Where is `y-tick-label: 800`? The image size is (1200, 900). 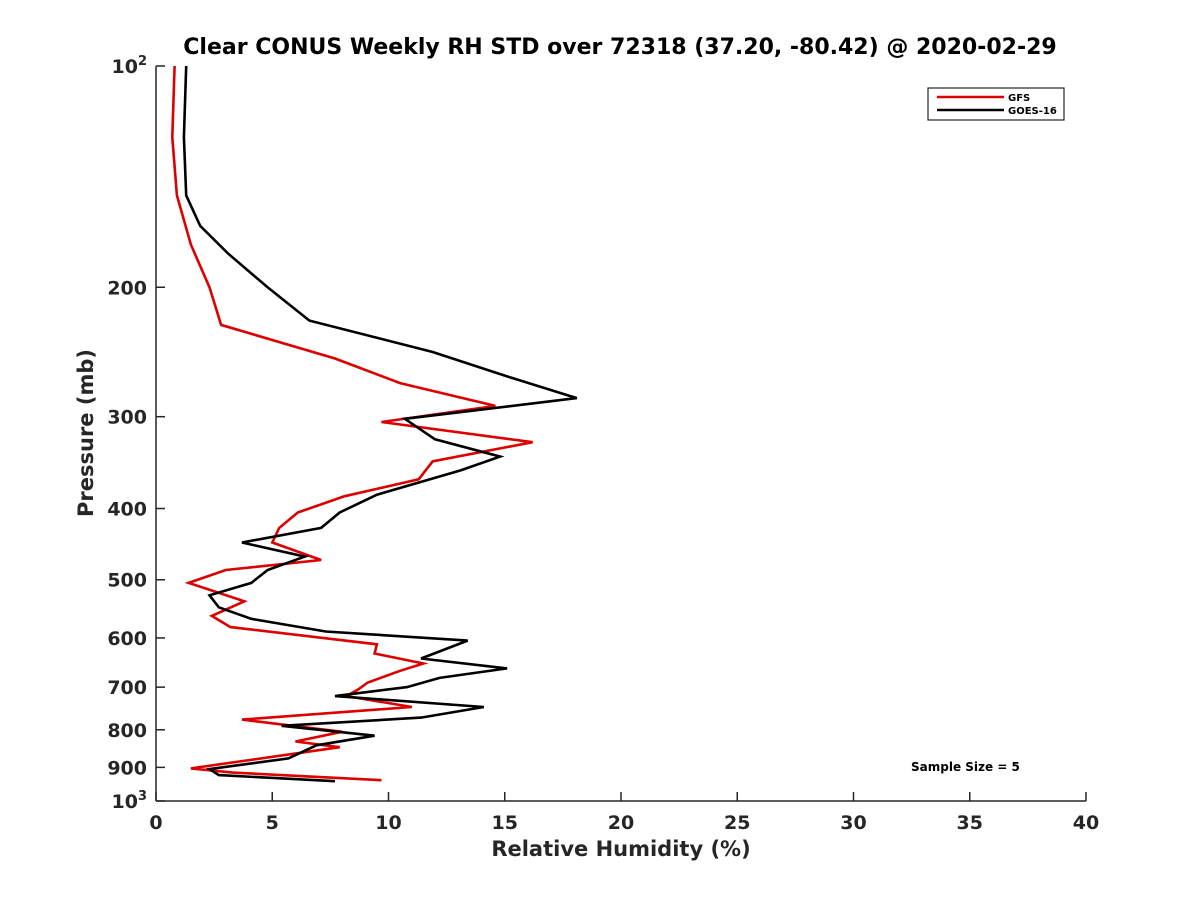
y-tick-label: 800 is located at coordinates (127, 731).